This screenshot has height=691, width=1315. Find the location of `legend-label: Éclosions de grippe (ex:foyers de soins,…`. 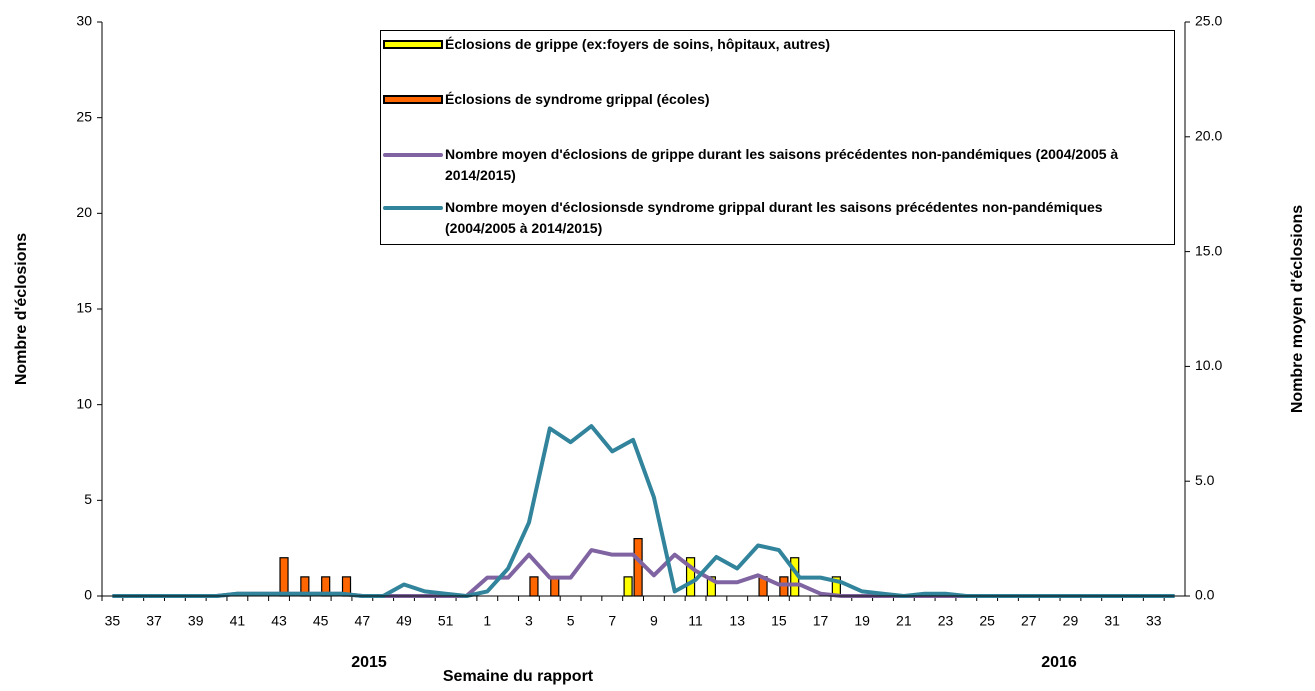

legend-label: Éclosions de grippe (ex:foyers de soins,… is located at coordinates (638, 44).